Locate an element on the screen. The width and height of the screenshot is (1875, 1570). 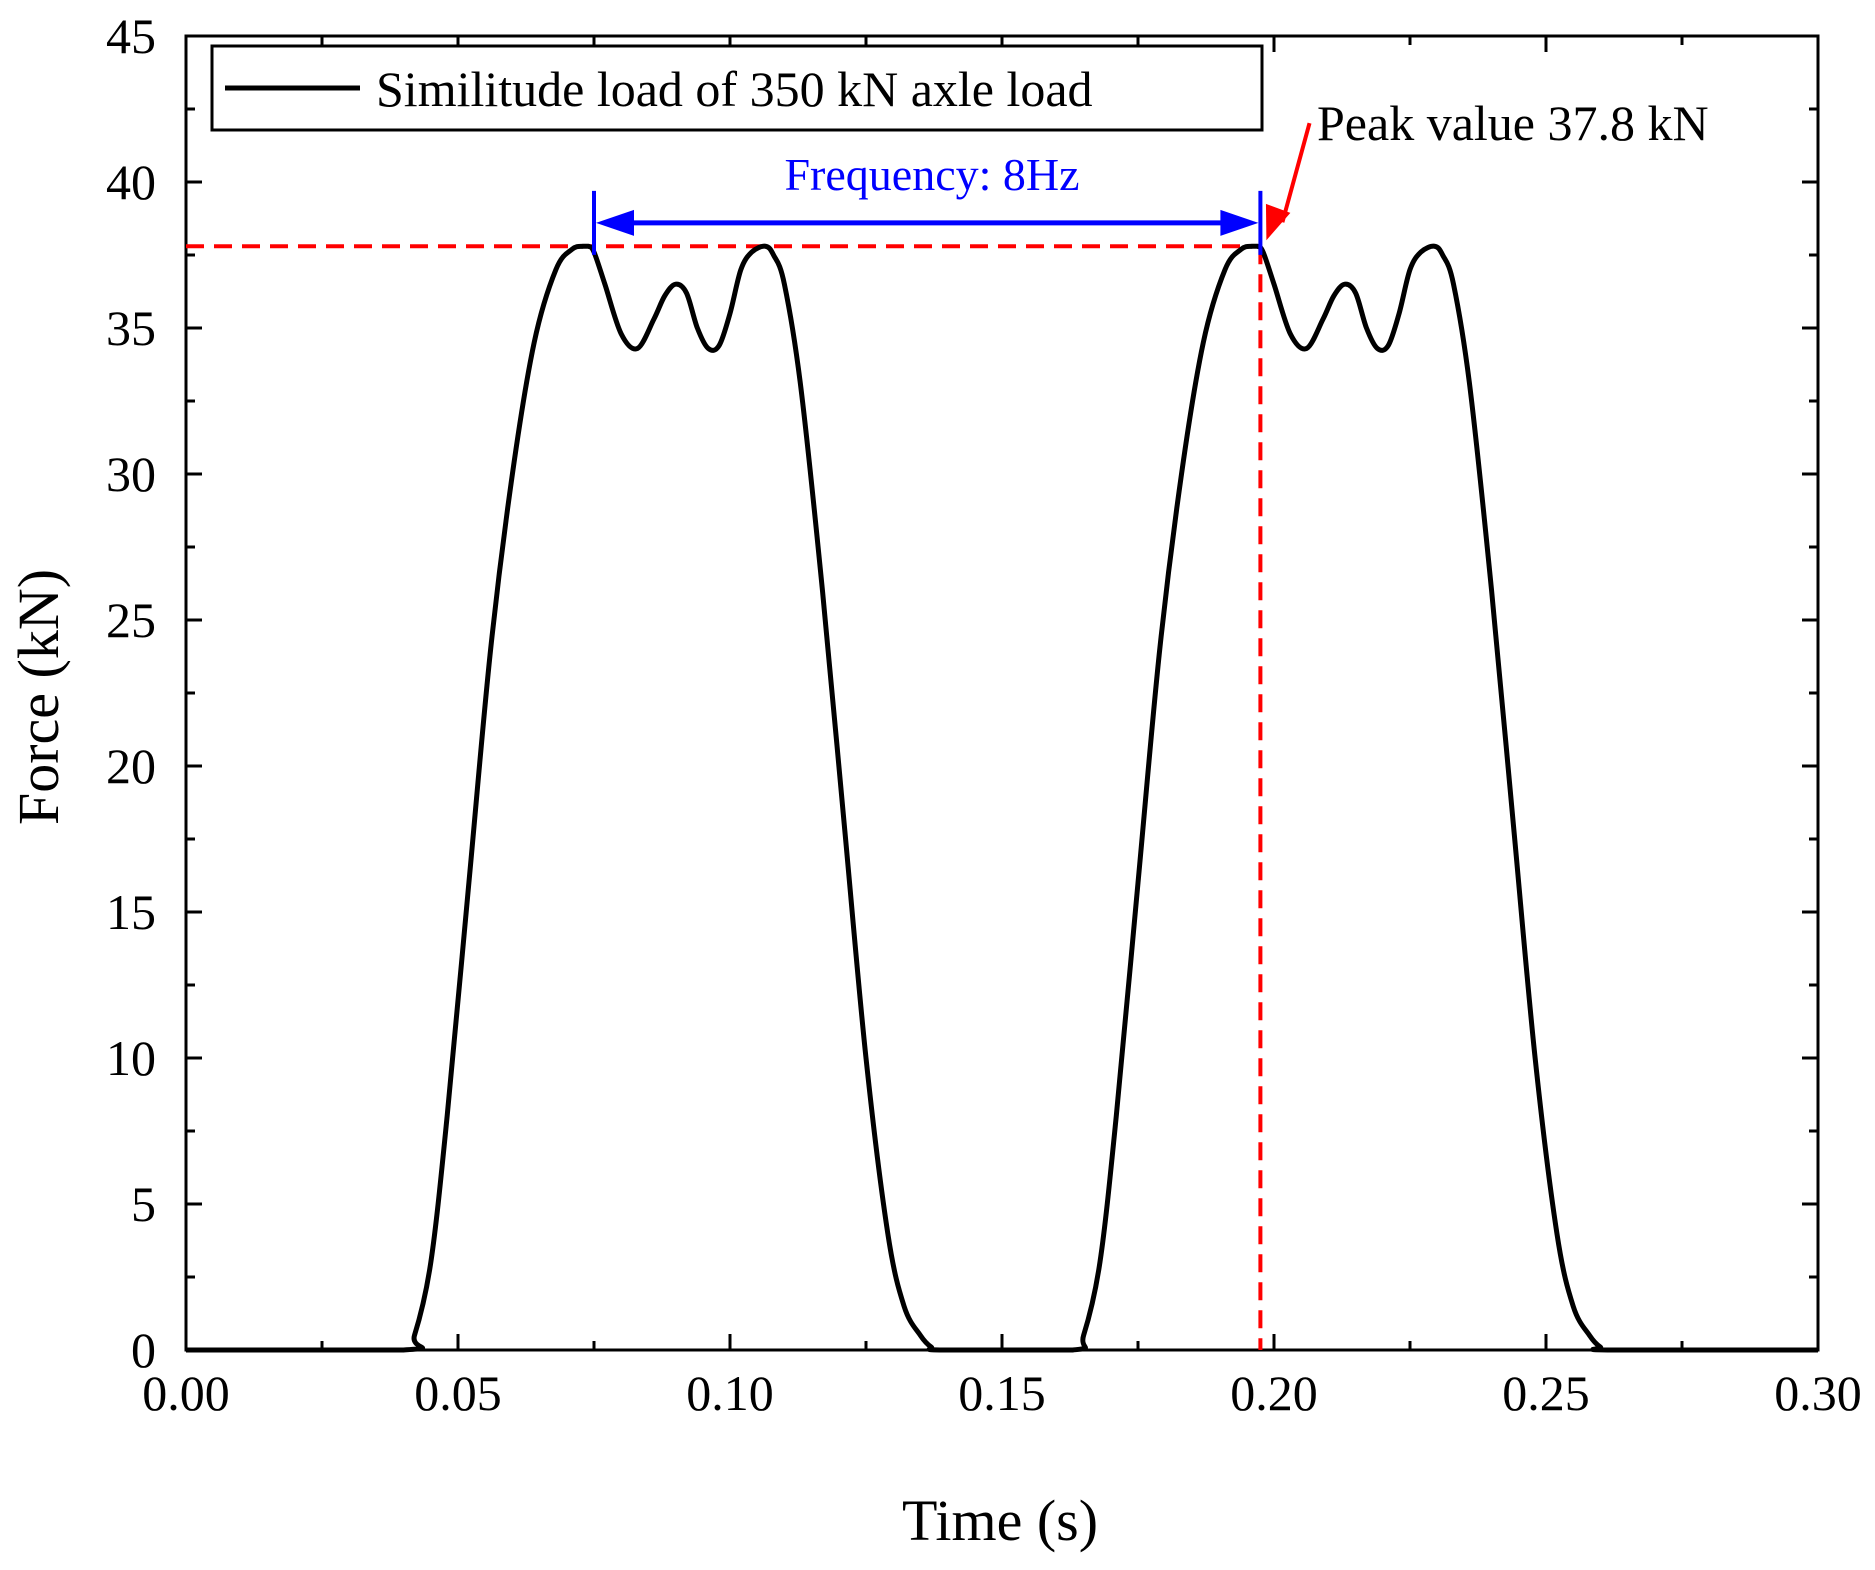
y-axis-title: Force (kN) is located at coordinates (38, 697).